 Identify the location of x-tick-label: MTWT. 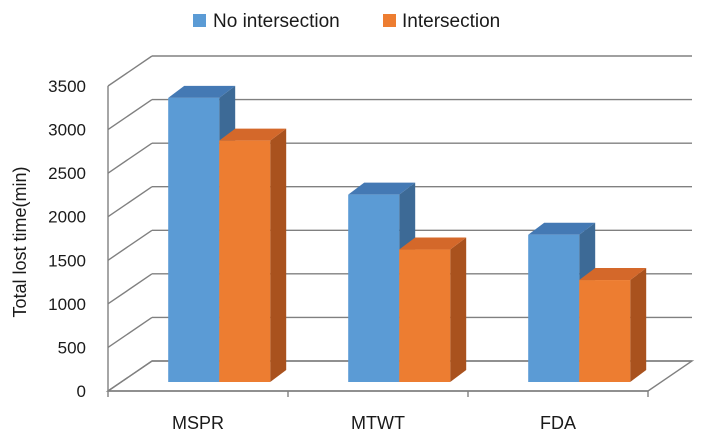
(378, 423).